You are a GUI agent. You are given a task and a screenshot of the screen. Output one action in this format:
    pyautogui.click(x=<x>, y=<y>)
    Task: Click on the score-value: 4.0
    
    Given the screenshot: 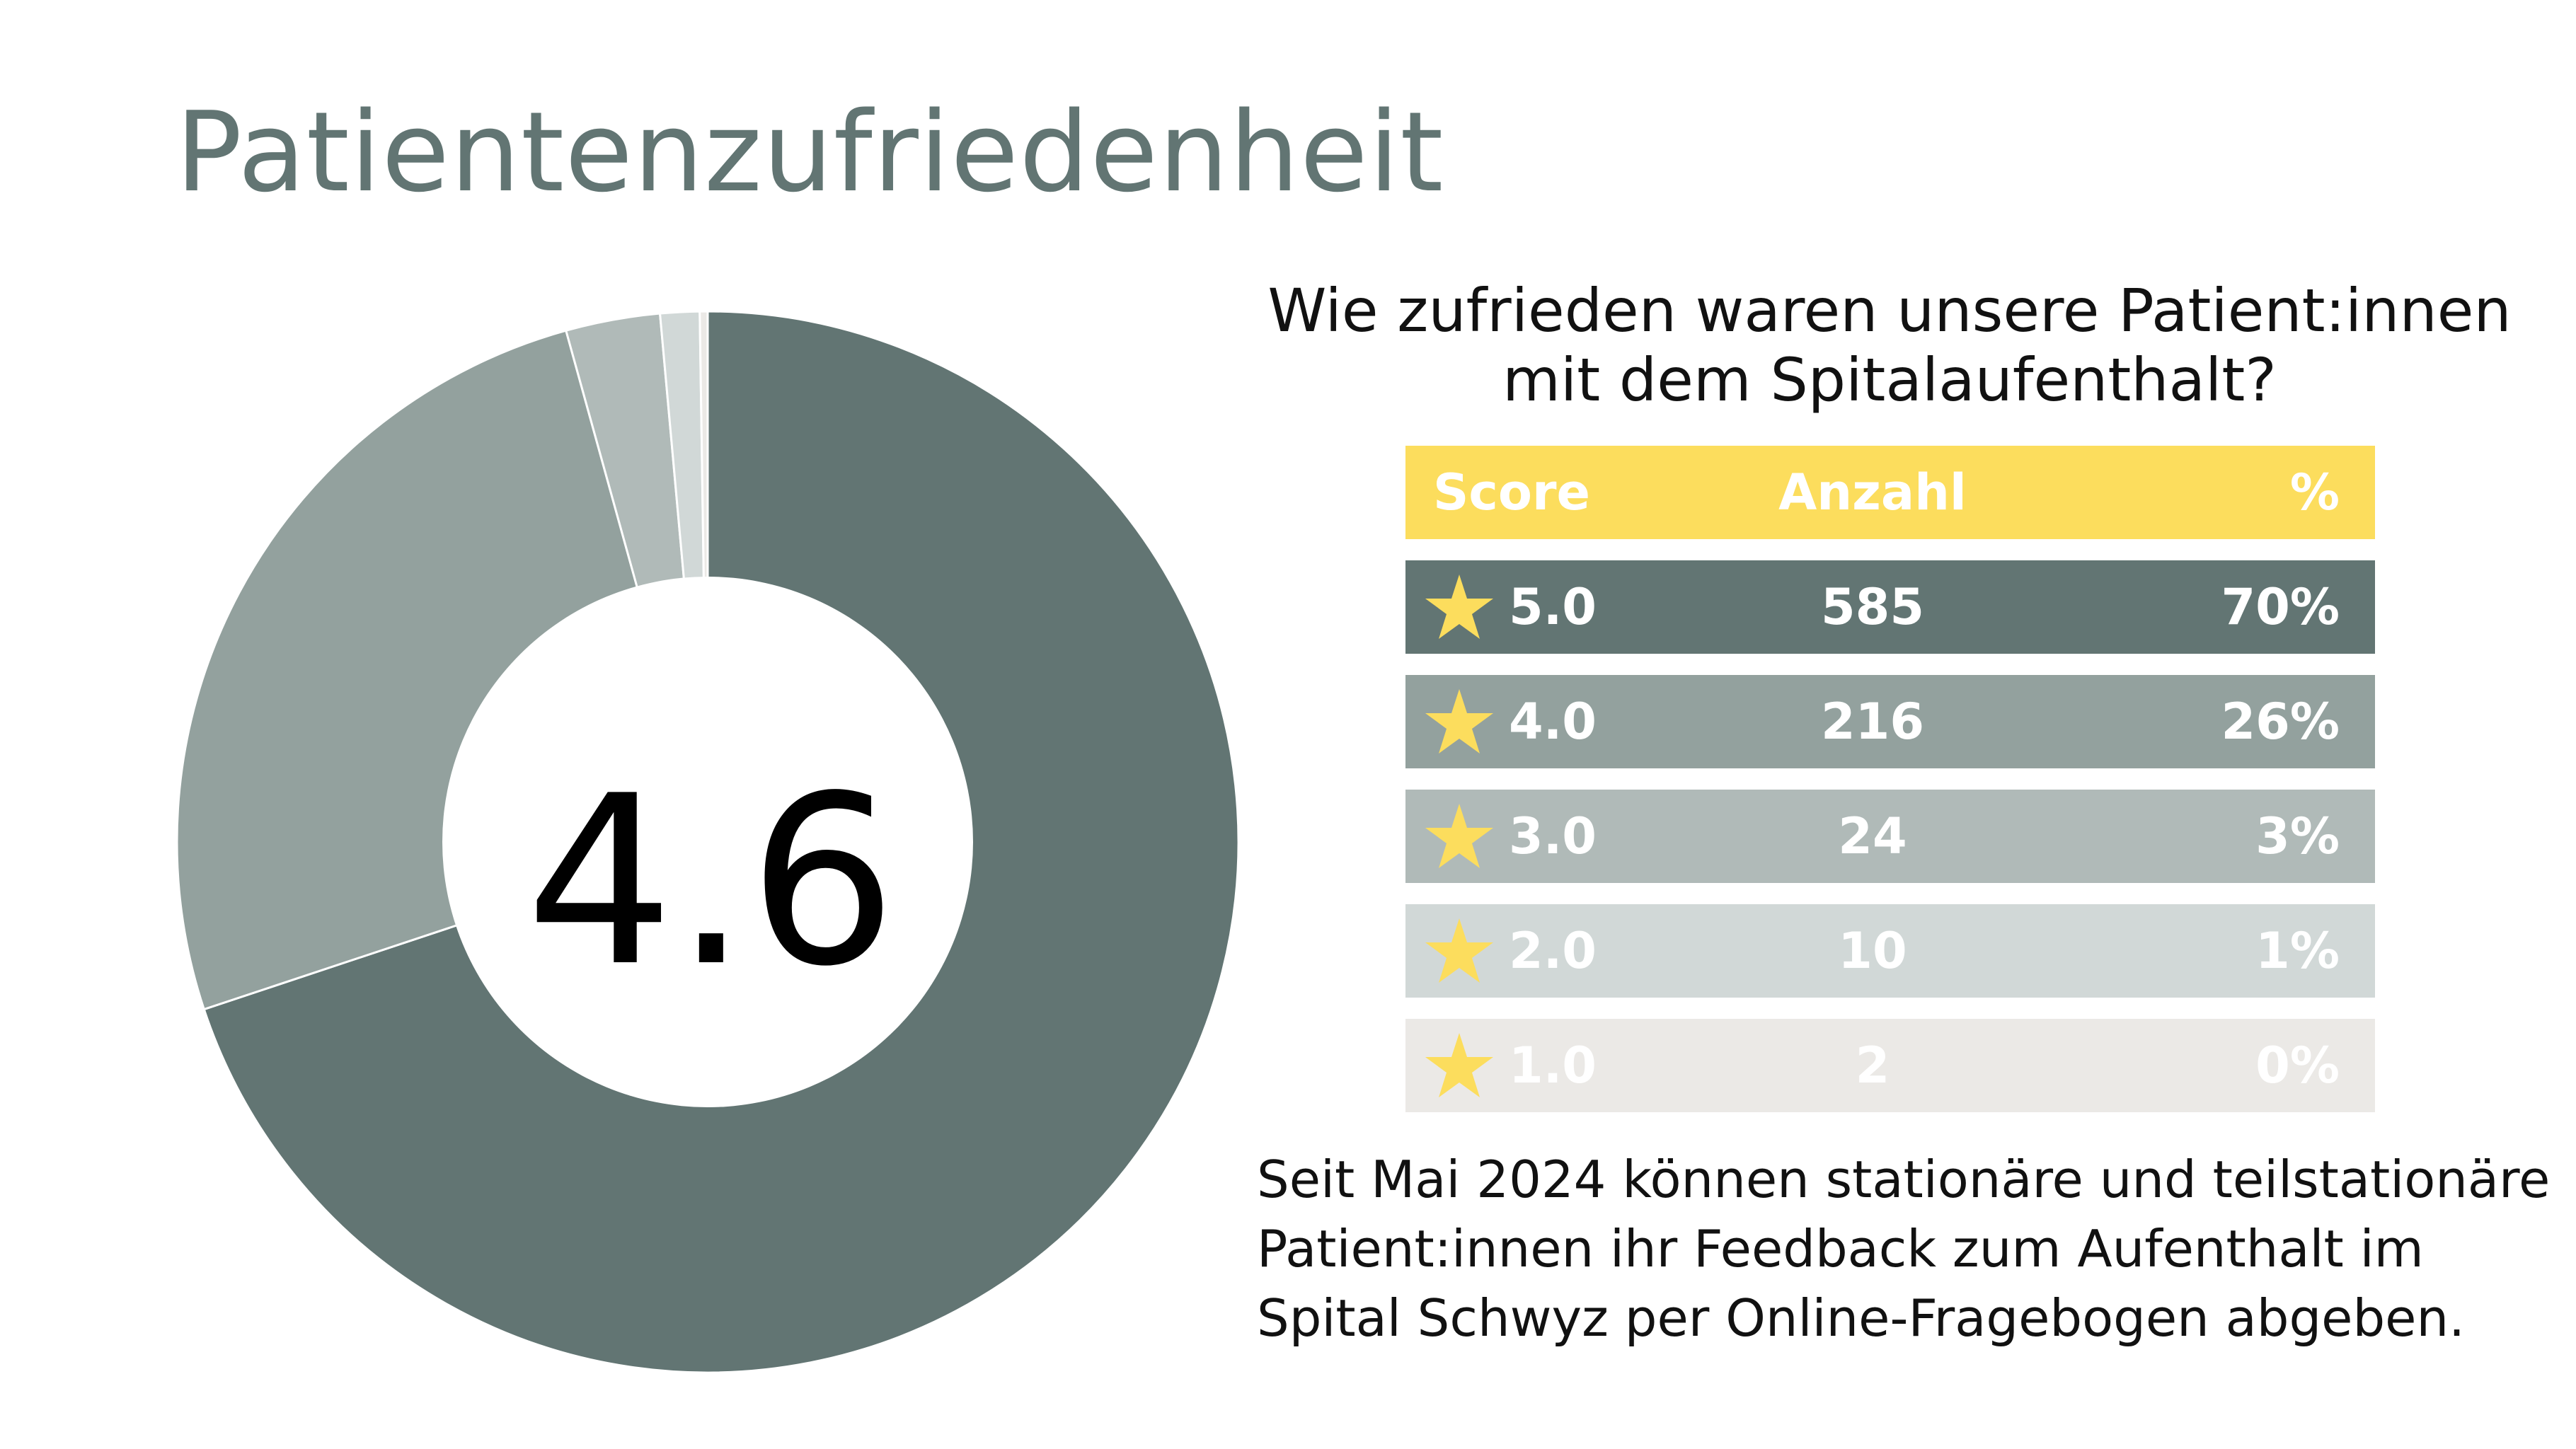 What is the action you would take?
    pyautogui.click(x=1553, y=722)
    